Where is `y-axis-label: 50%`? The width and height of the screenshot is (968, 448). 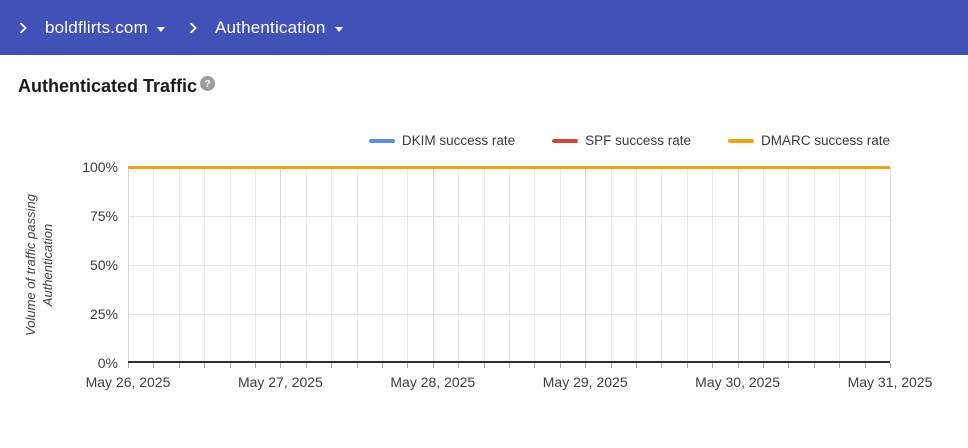
y-axis-label: 50% is located at coordinates (103, 265).